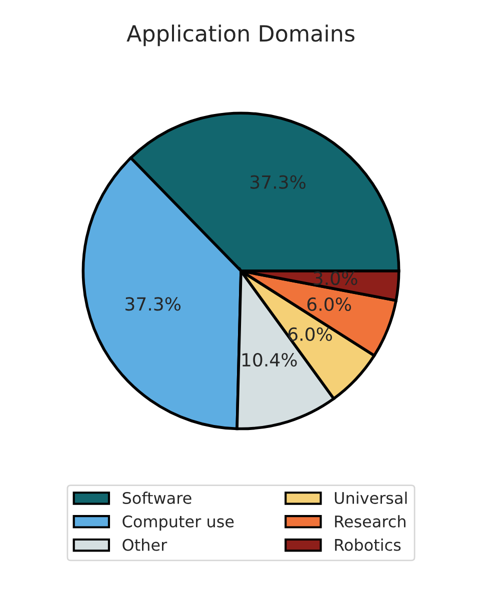 This screenshot has width=482, height=589. Describe the element at coordinates (370, 498) in the screenshot. I see `legend-label: Universal` at that location.